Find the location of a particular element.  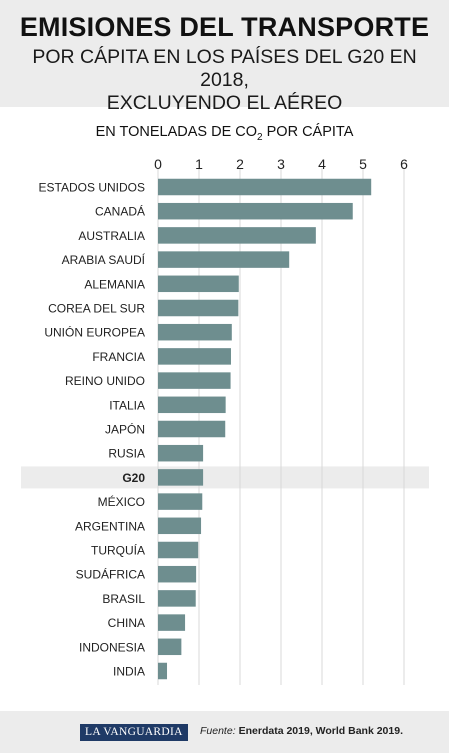

unit-label: EN TONELADAS DE CO2 POR CÁPITA is located at coordinates (224, 133).